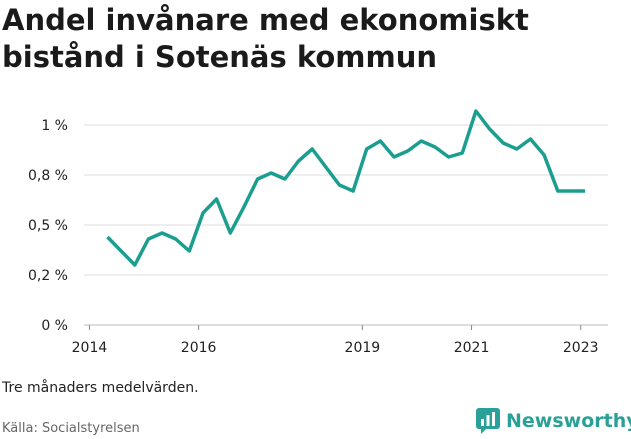 This screenshot has width=631, height=439. I want to click on x-tick-label: 2021, so click(472, 348).